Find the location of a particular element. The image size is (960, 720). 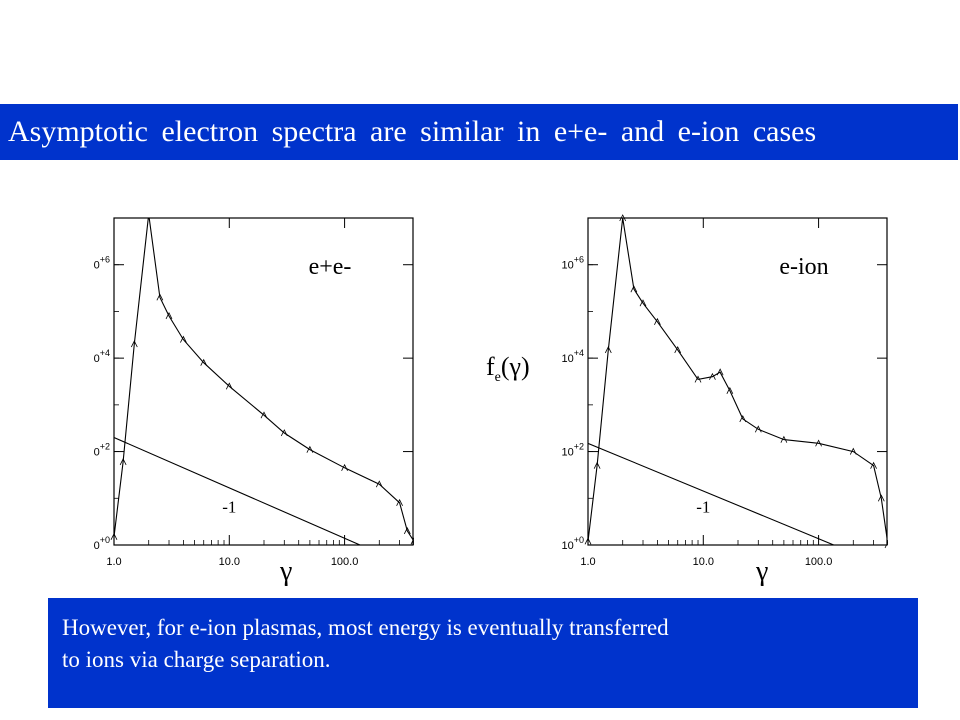

left-plot-frame is located at coordinates (263, 381).